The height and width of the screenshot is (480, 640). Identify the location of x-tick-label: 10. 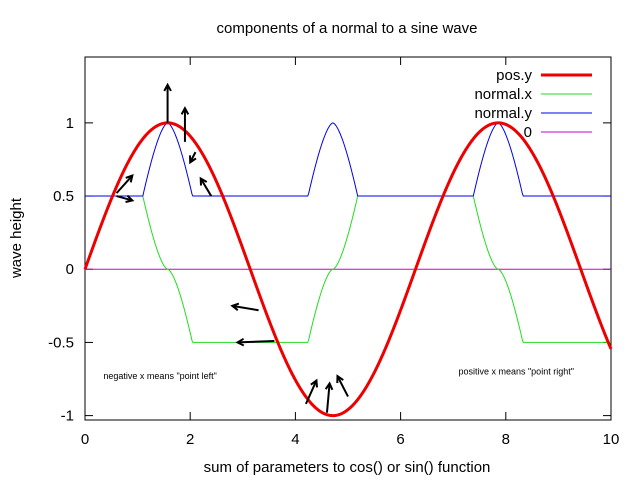
(611, 439).